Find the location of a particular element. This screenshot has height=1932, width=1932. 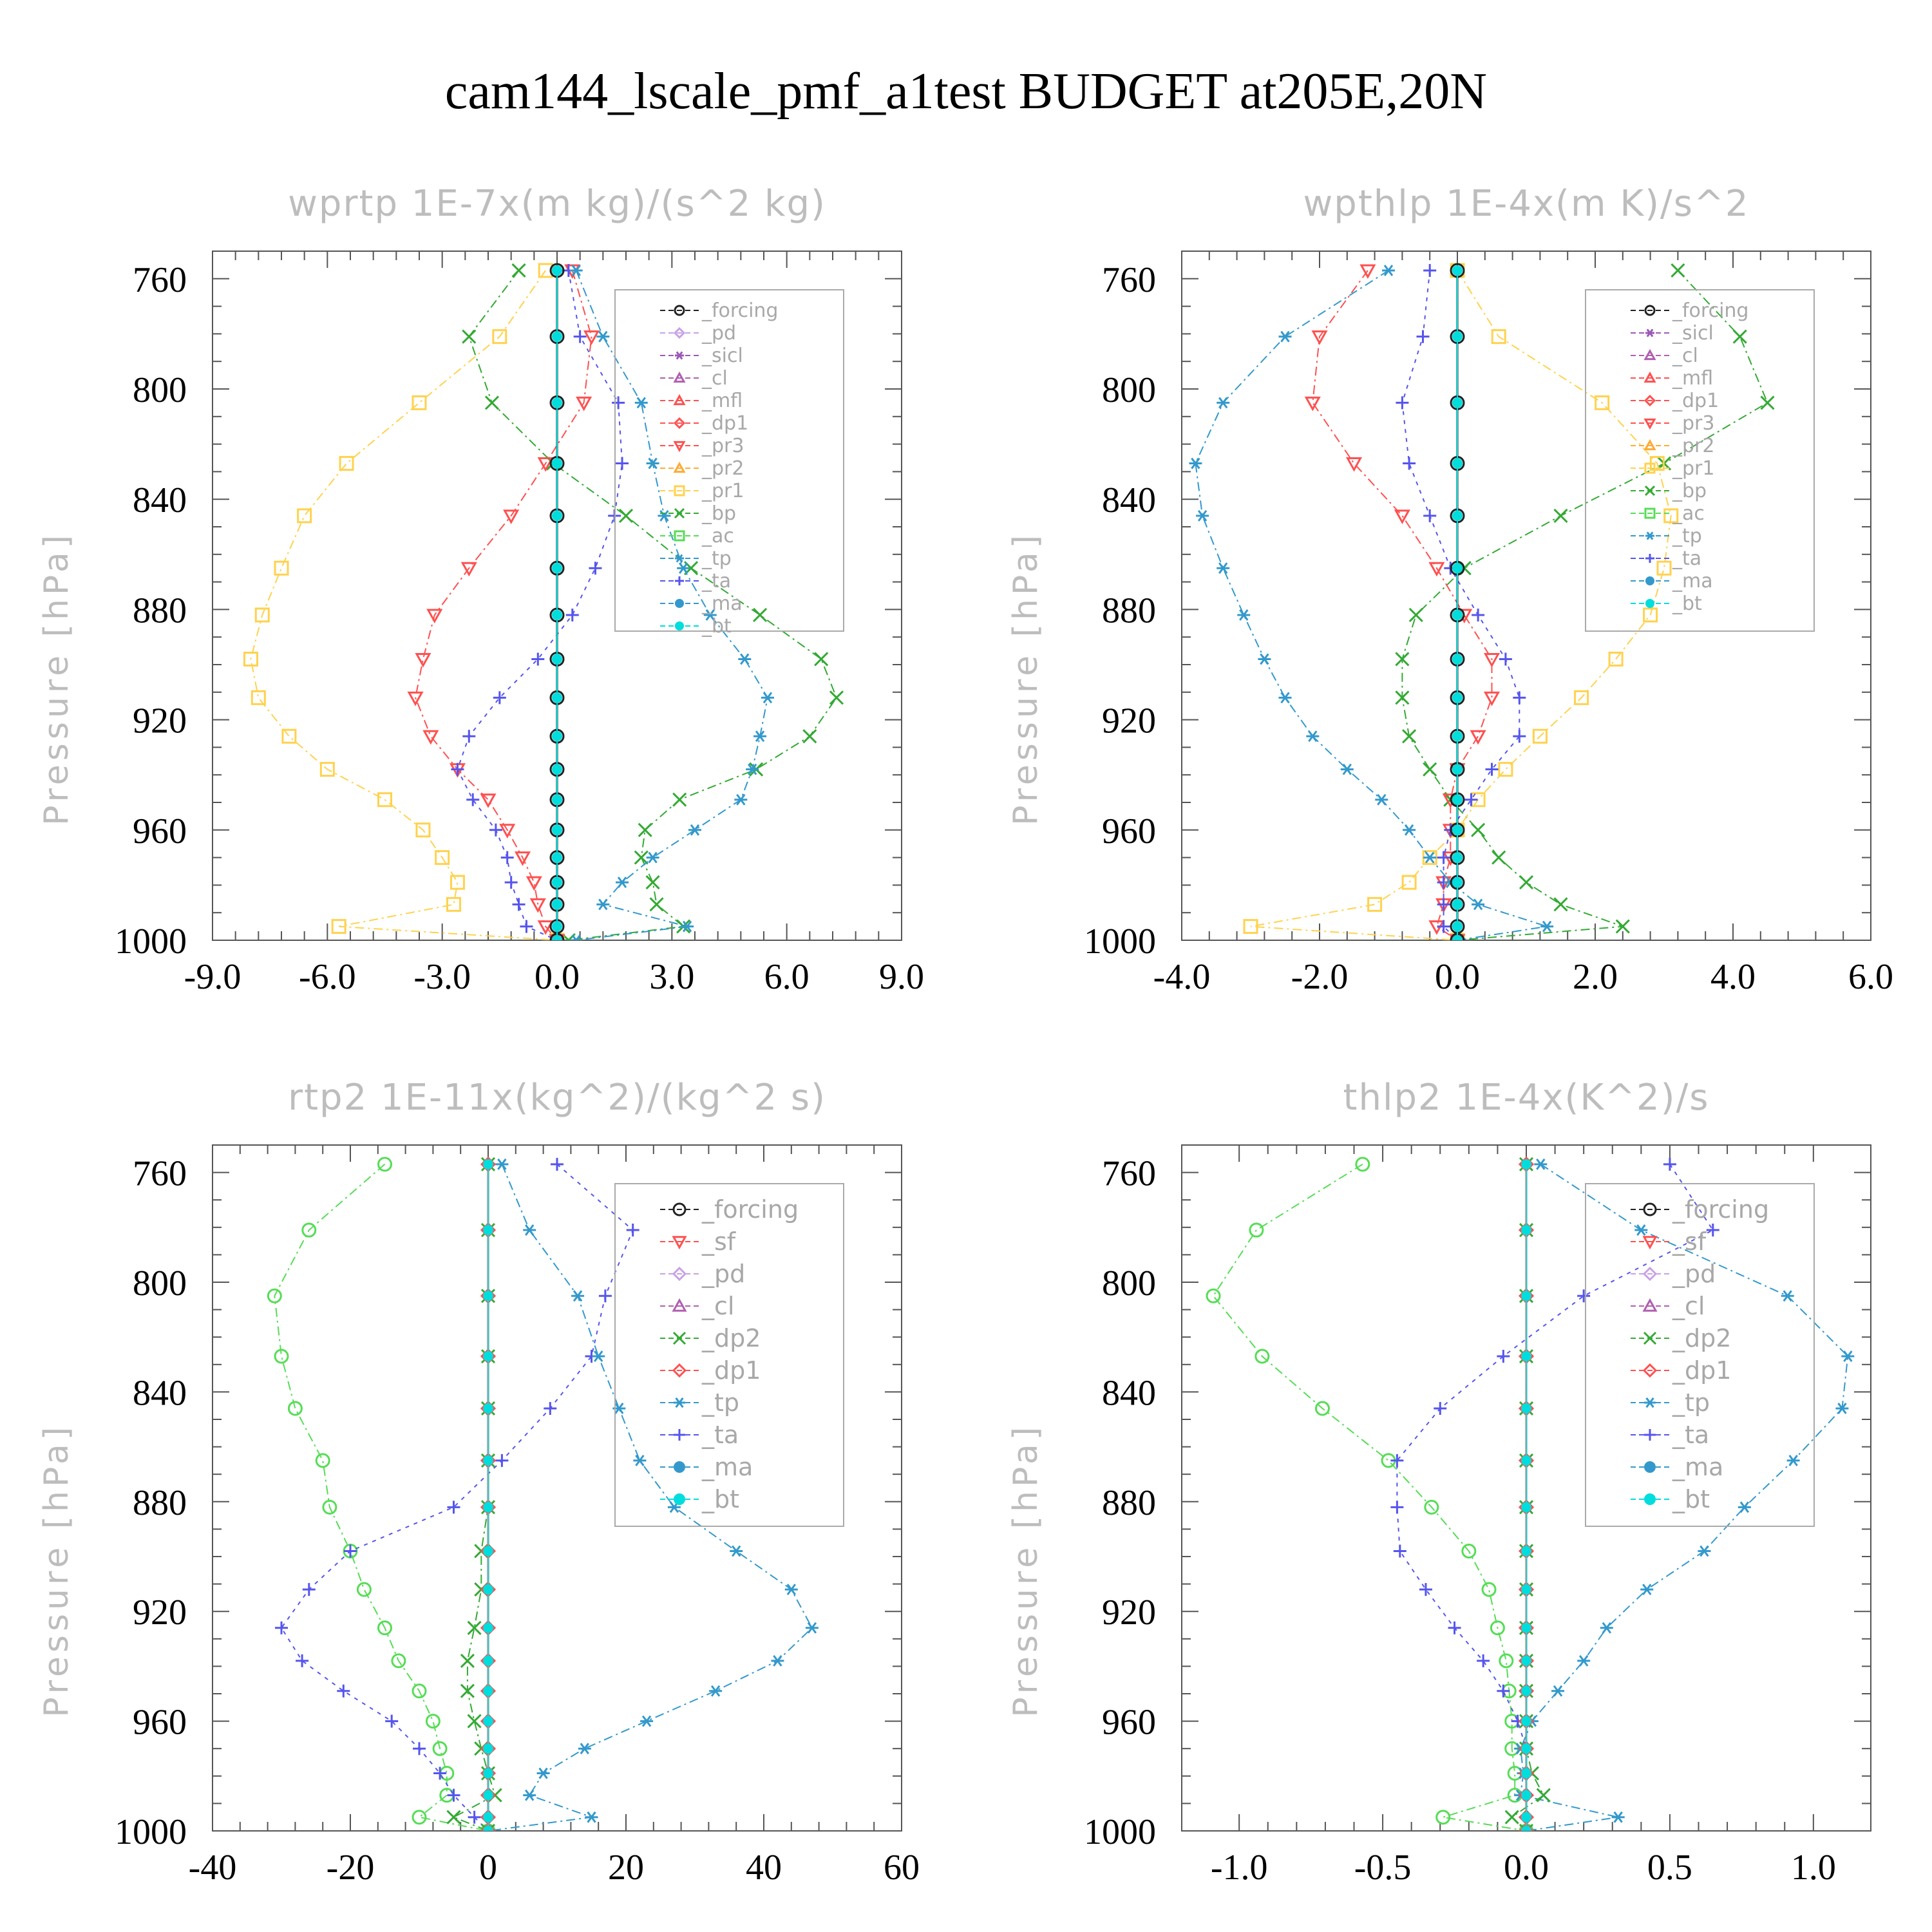

legend-label: _dp2 is located at coordinates (731, 1338).